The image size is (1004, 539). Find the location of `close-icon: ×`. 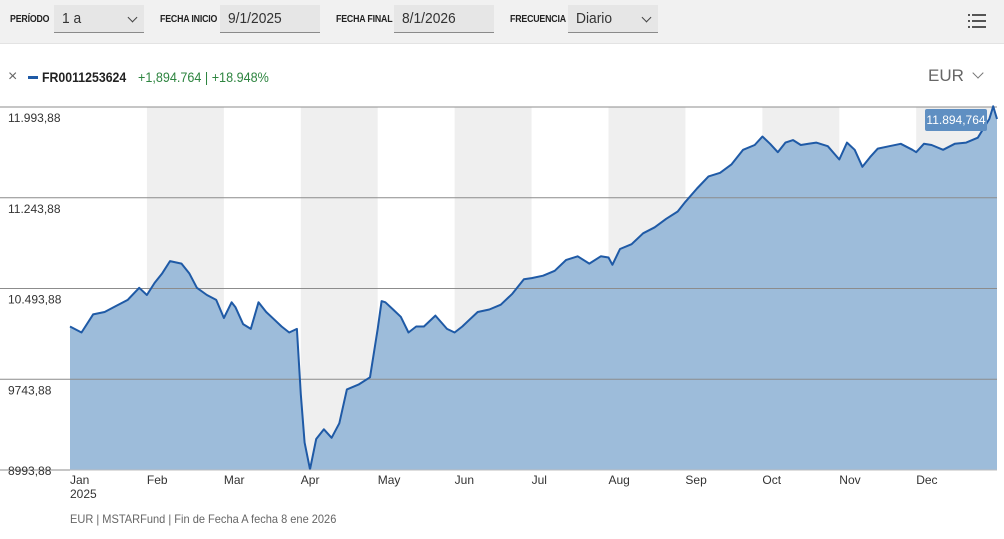

close-icon: × is located at coordinates (13, 76).